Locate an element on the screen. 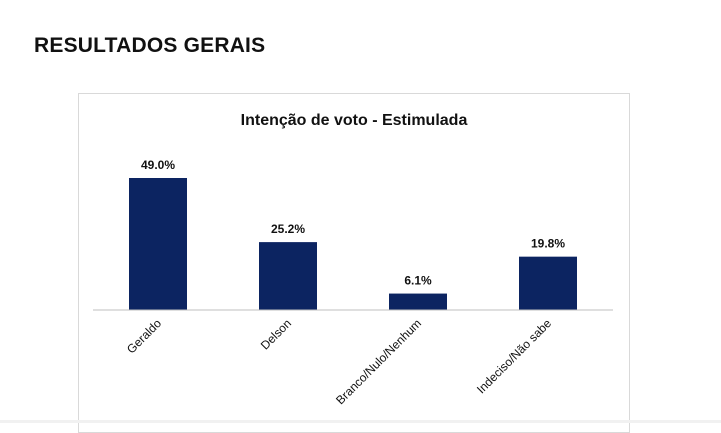 This screenshot has width=721, height=433. chart-title: Intenção de voto - Estimulada is located at coordinates (354, 120).